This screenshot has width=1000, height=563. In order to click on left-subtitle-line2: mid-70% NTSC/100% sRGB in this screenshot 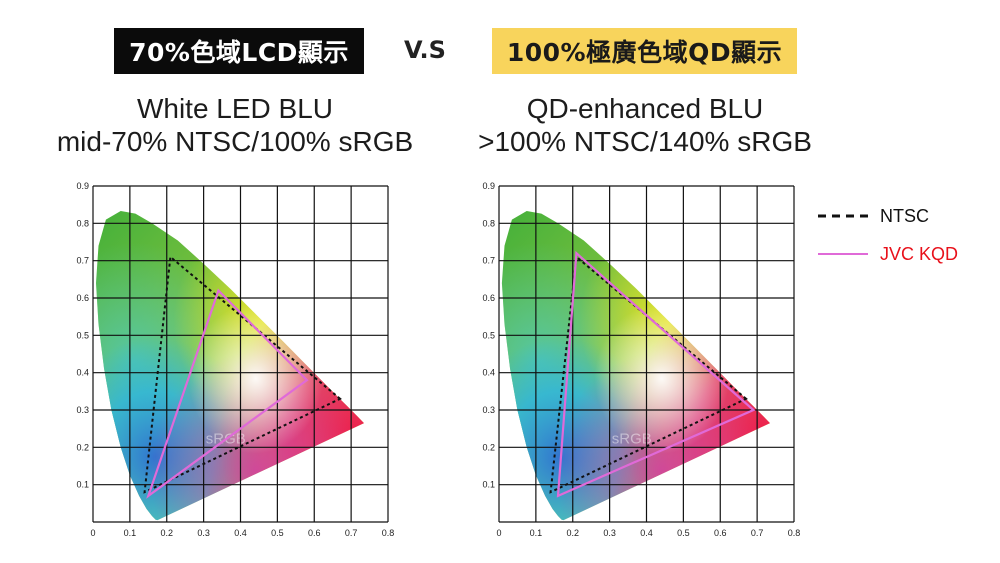, I will do `click(235, 141)`.